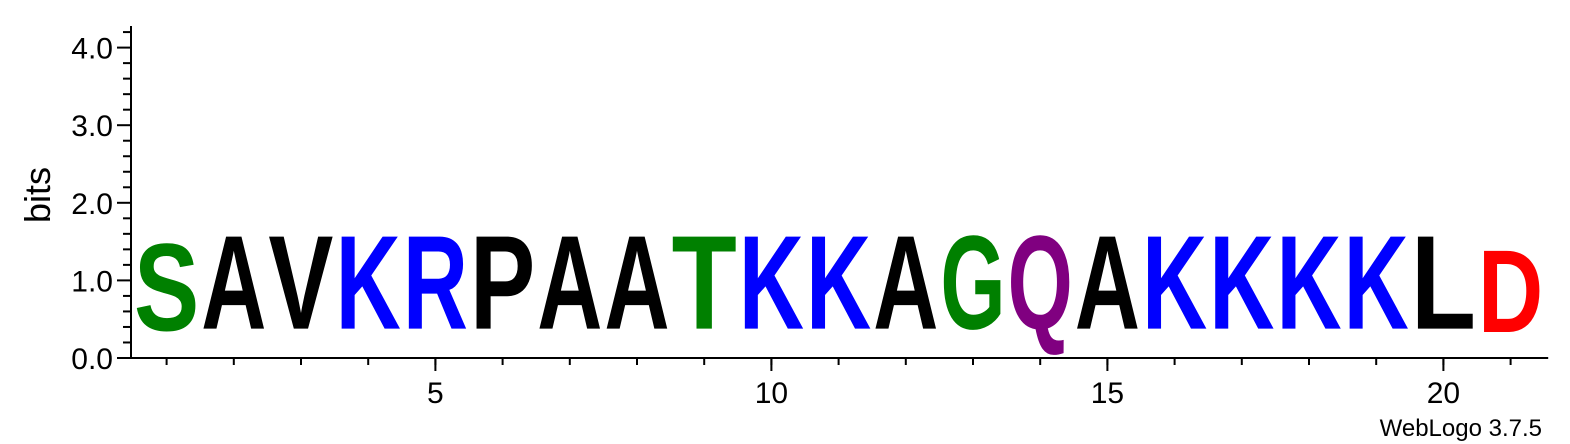  I want to click on x-tick-label: 15, so click(1107, 393).